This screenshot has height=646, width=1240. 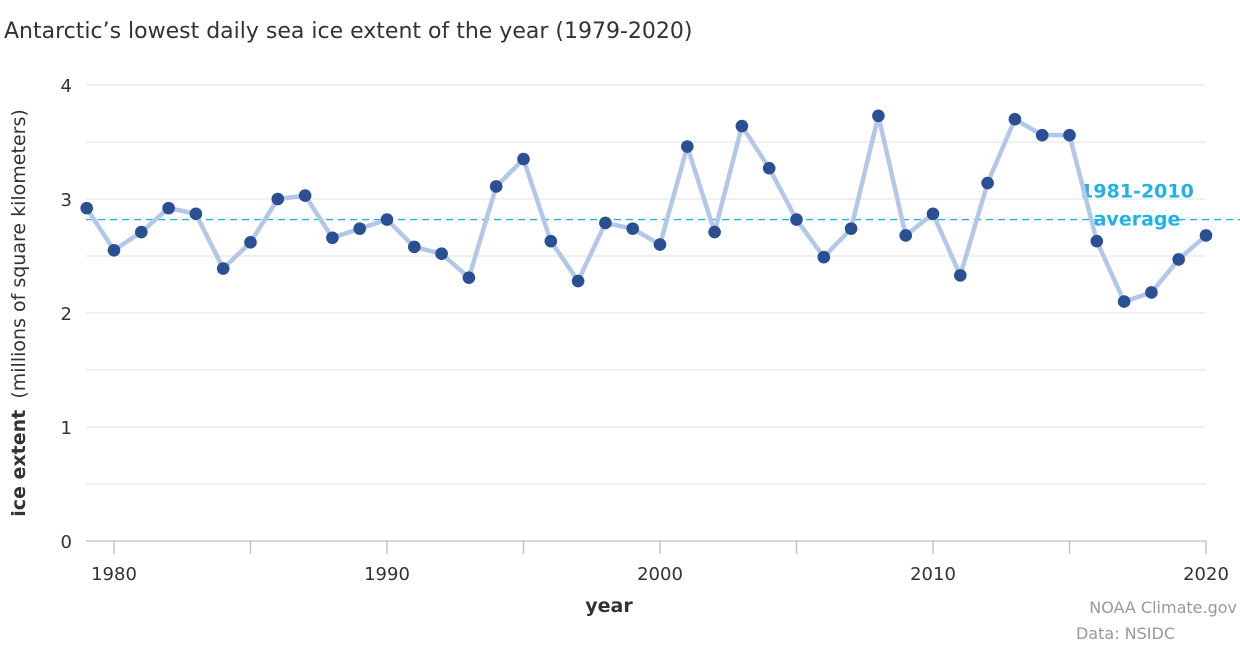 I want to click on y-axis: 0 1 2 3 4, so click(x=66, y=314).